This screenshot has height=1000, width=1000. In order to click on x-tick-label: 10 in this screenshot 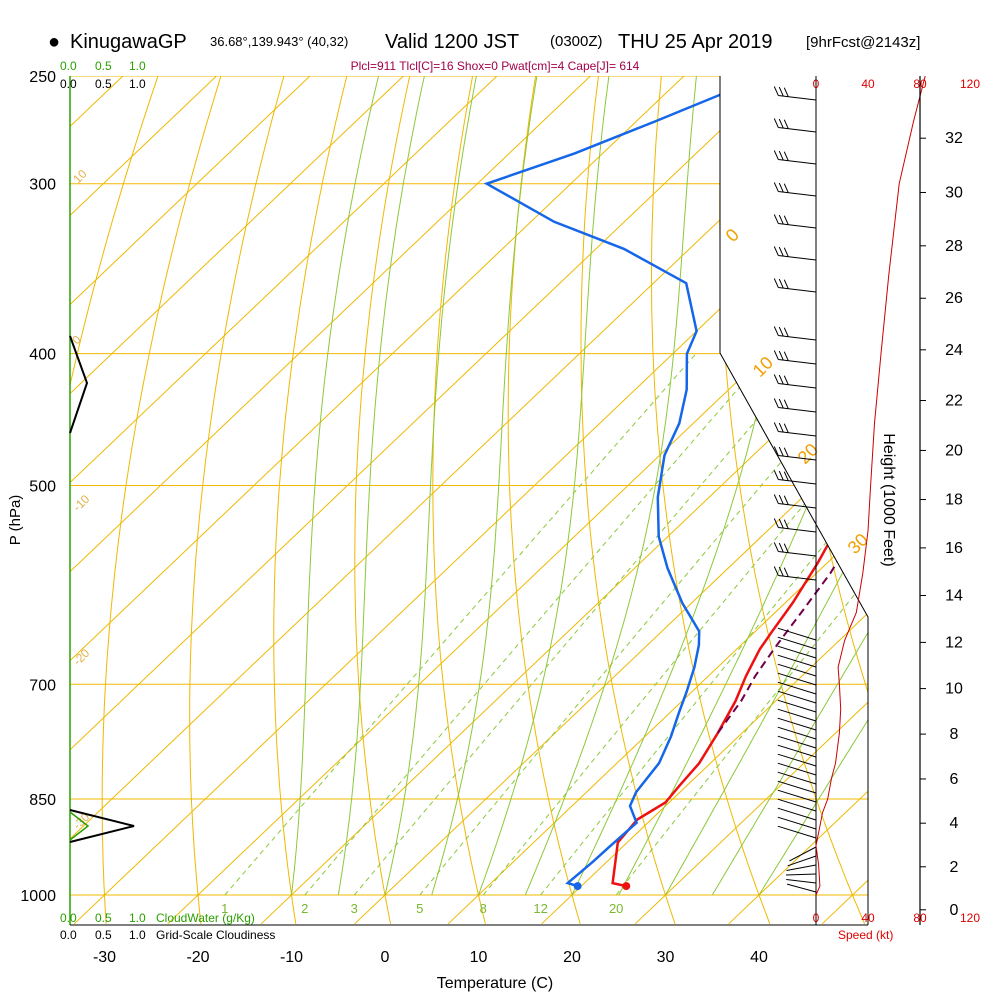, I will do `click(479, 957)`.